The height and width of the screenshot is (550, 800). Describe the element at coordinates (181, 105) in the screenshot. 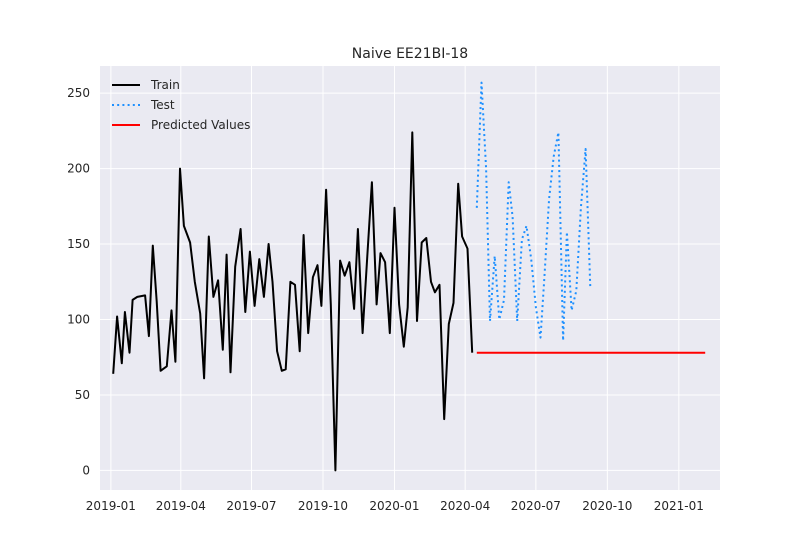

I see `legend: Train Test Predicted Values` at that location.